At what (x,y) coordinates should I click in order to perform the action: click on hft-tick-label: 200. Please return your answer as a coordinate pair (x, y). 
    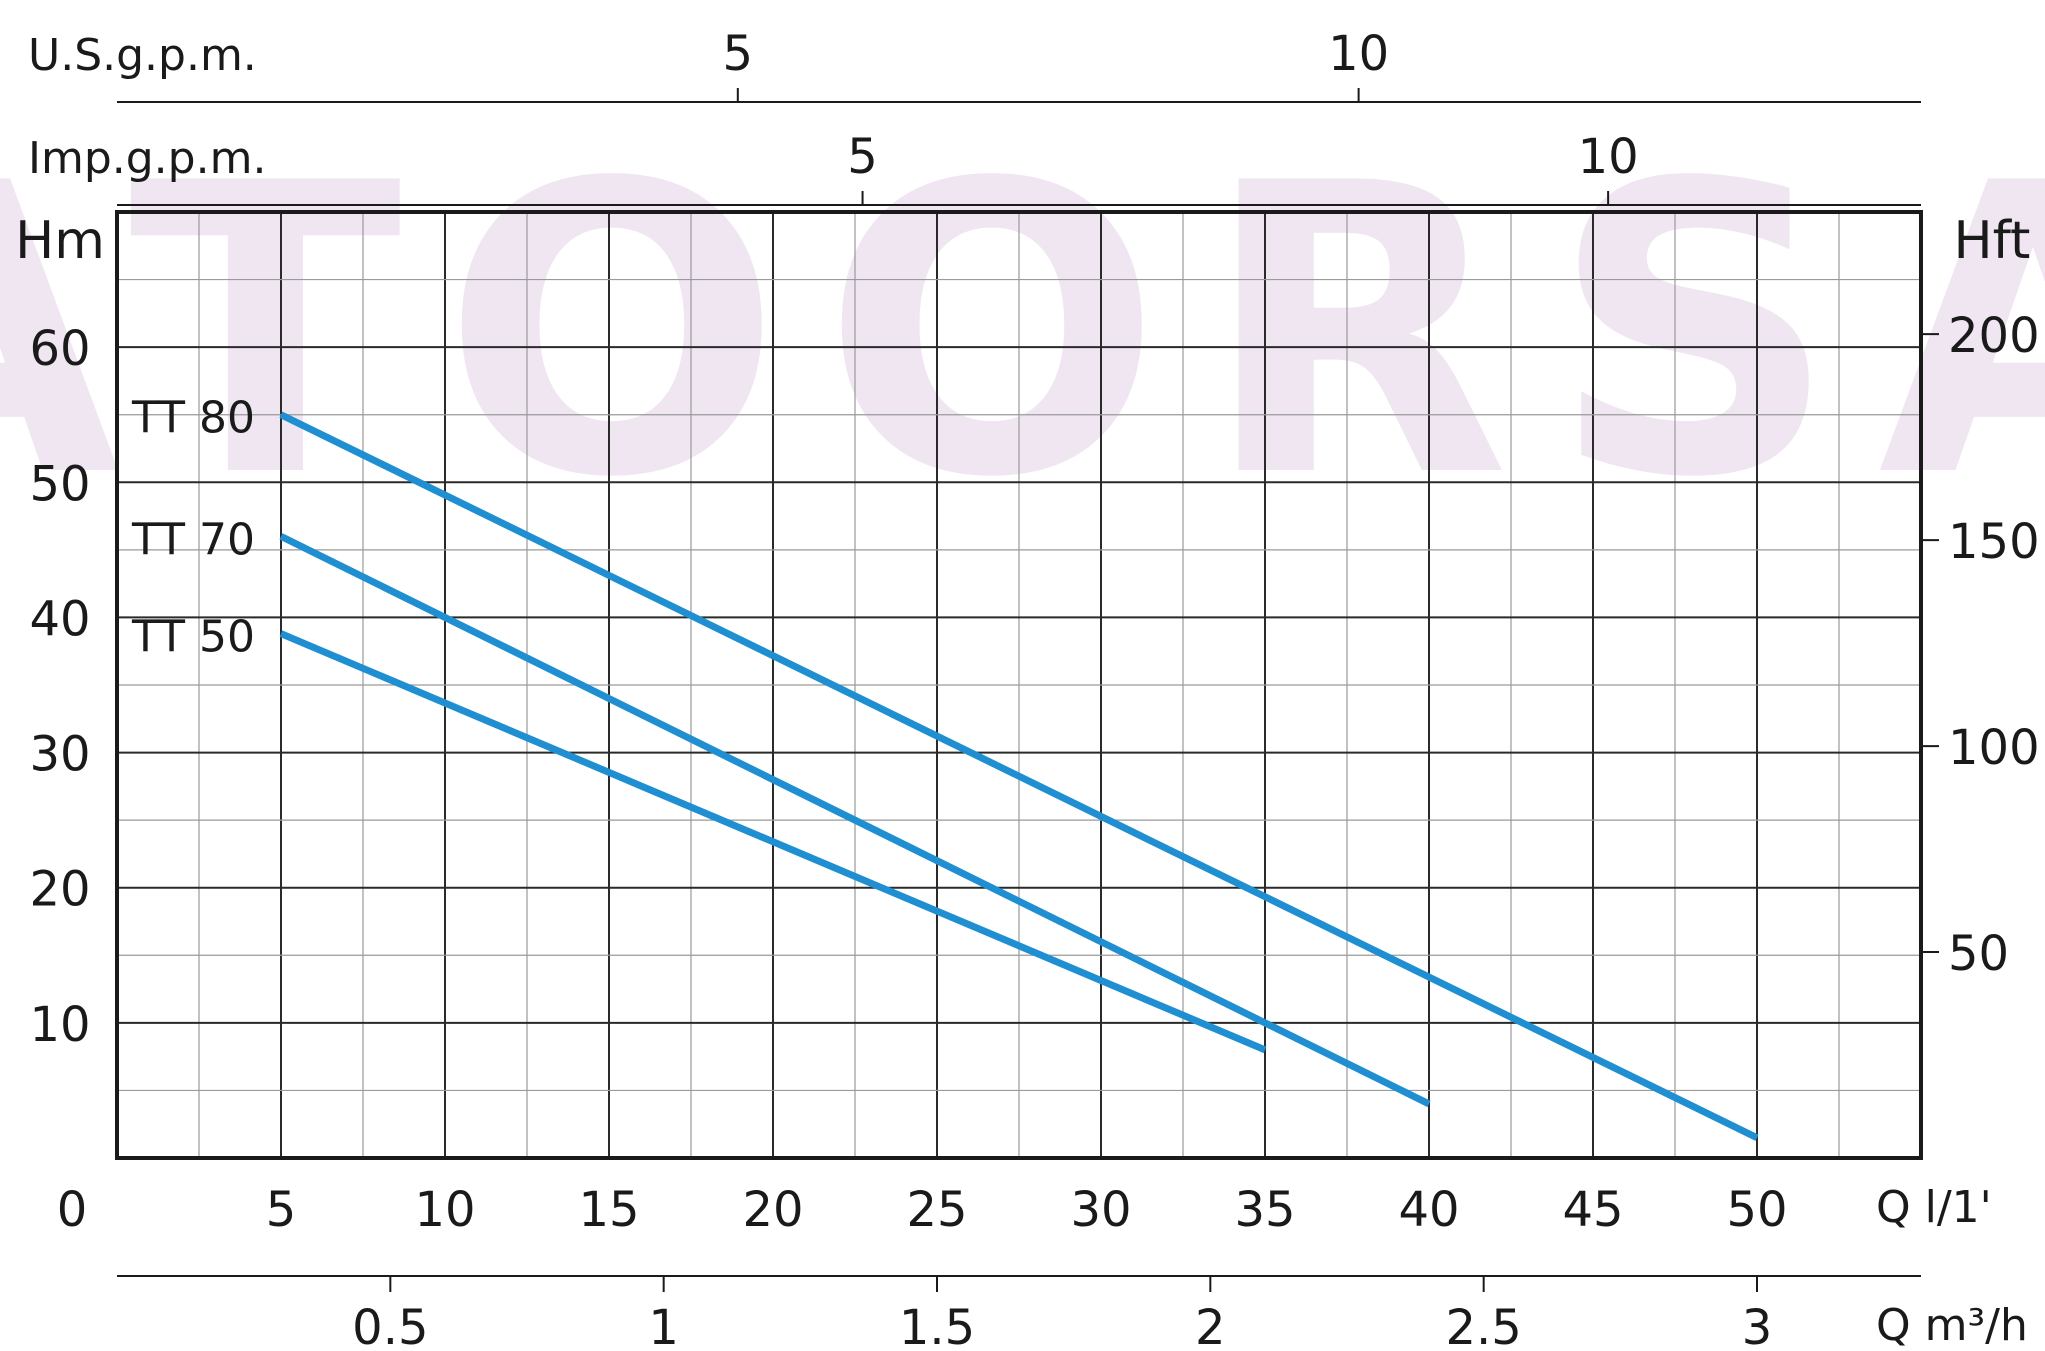
    Looking at the image, I should click on (1994, 336).